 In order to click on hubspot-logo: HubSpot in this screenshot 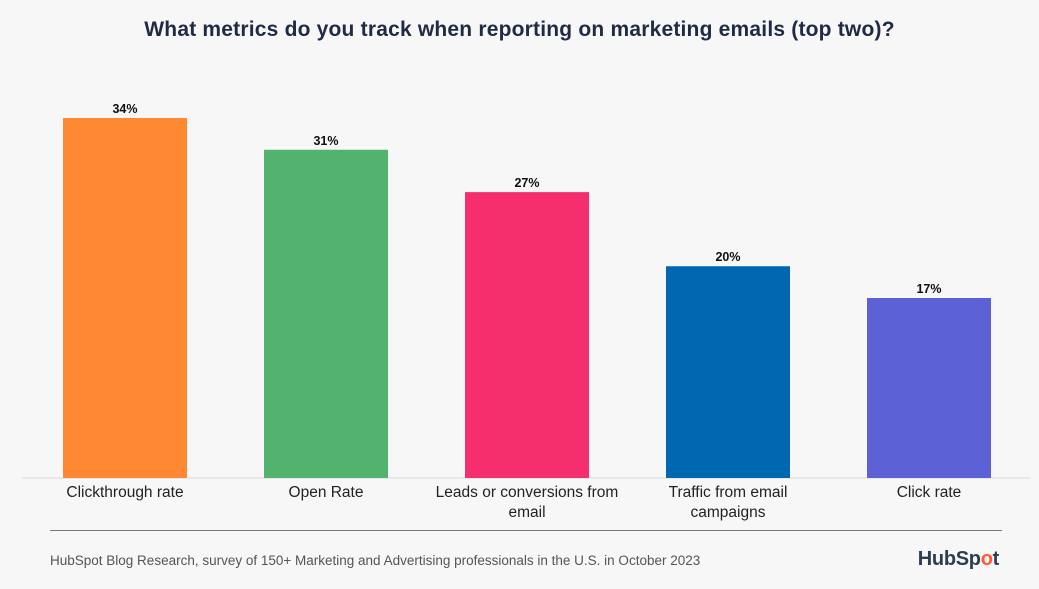, I will do `click(958, 559)`.